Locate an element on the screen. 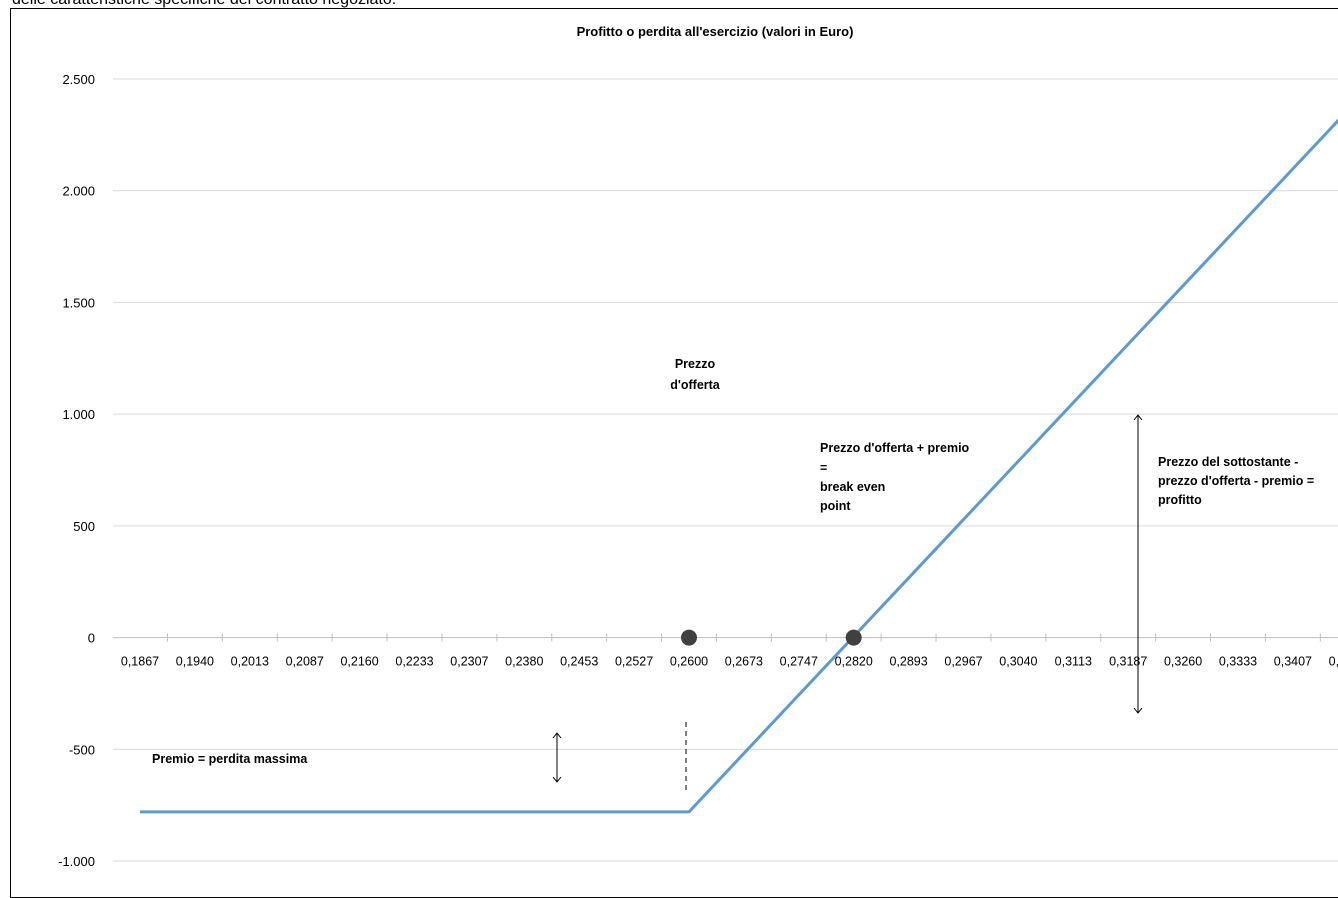 This screenshot has width=1338, height=898. y-tick-label: 1.000 is located at coordinates (78, 414).